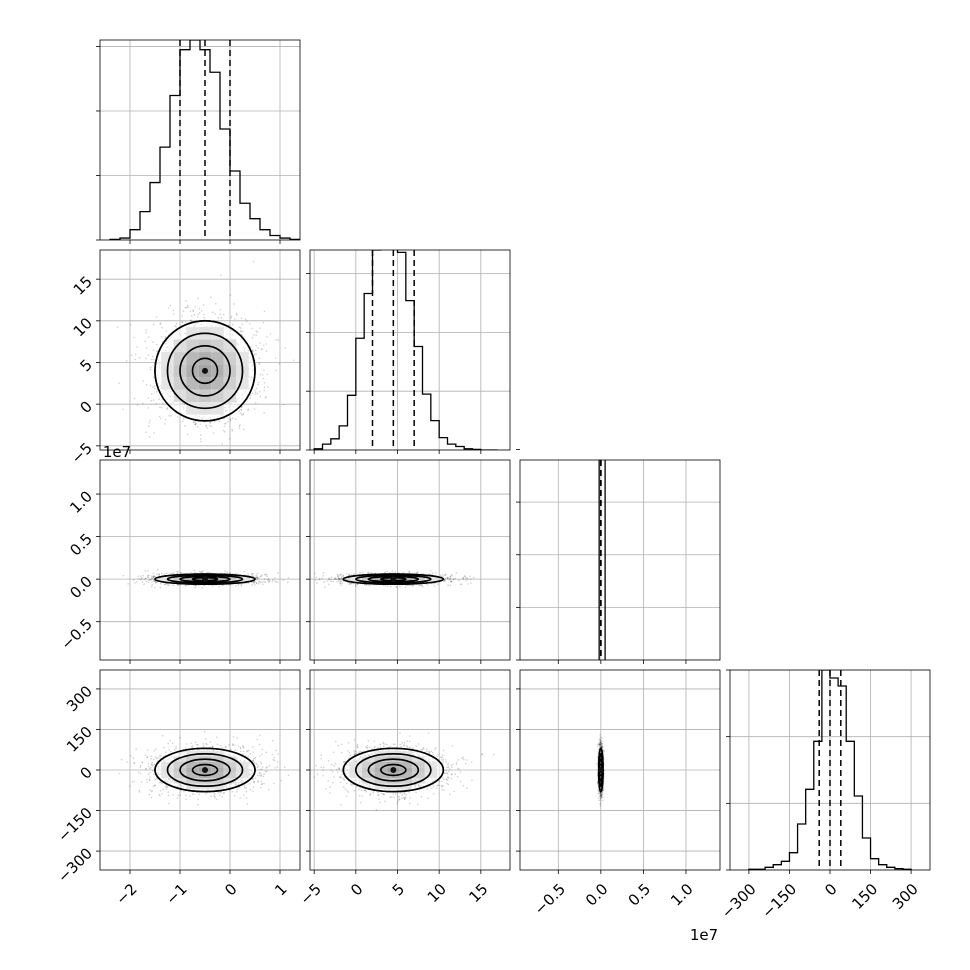  What do you see at coordinates (393, 579) in the screenshot?
I see `density-peak` at bounding box center [393, 579].